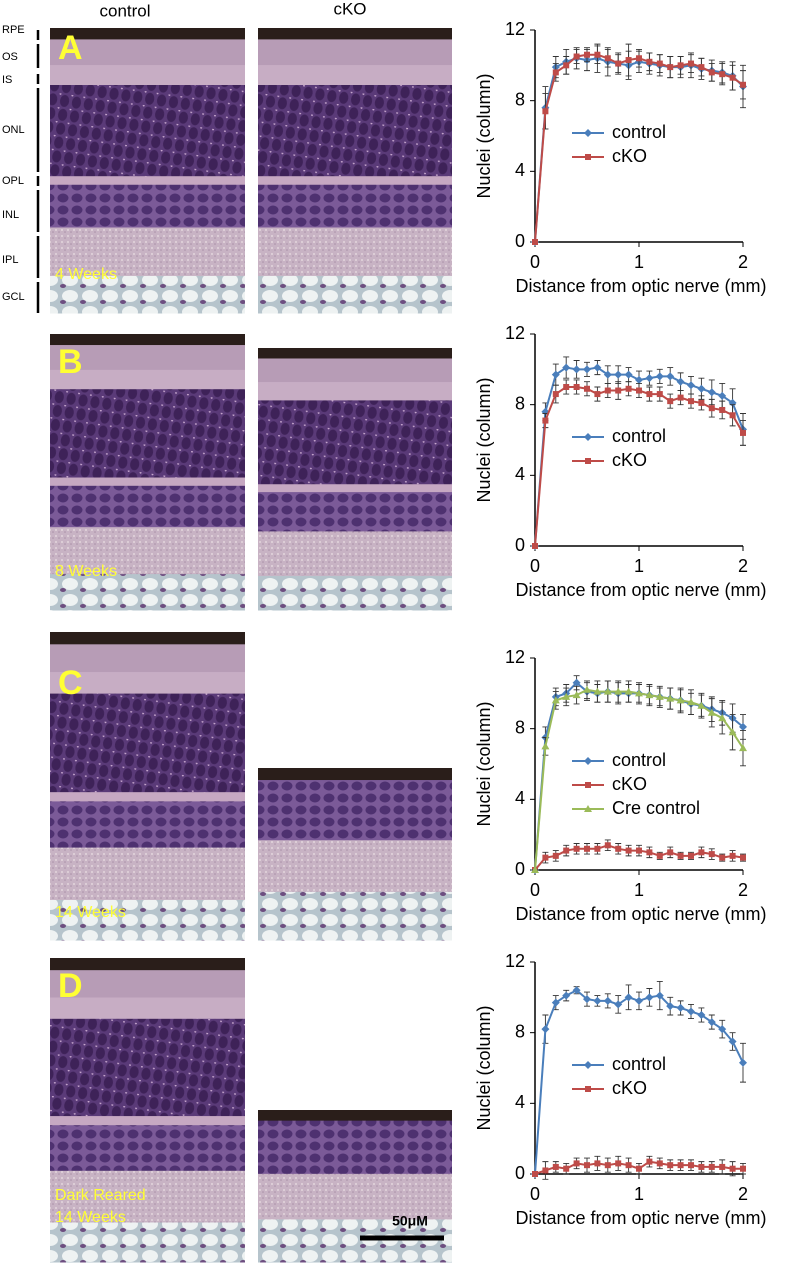 The image size is (800, 1268). I want to click on panel-letter: A, so click(70, 48).